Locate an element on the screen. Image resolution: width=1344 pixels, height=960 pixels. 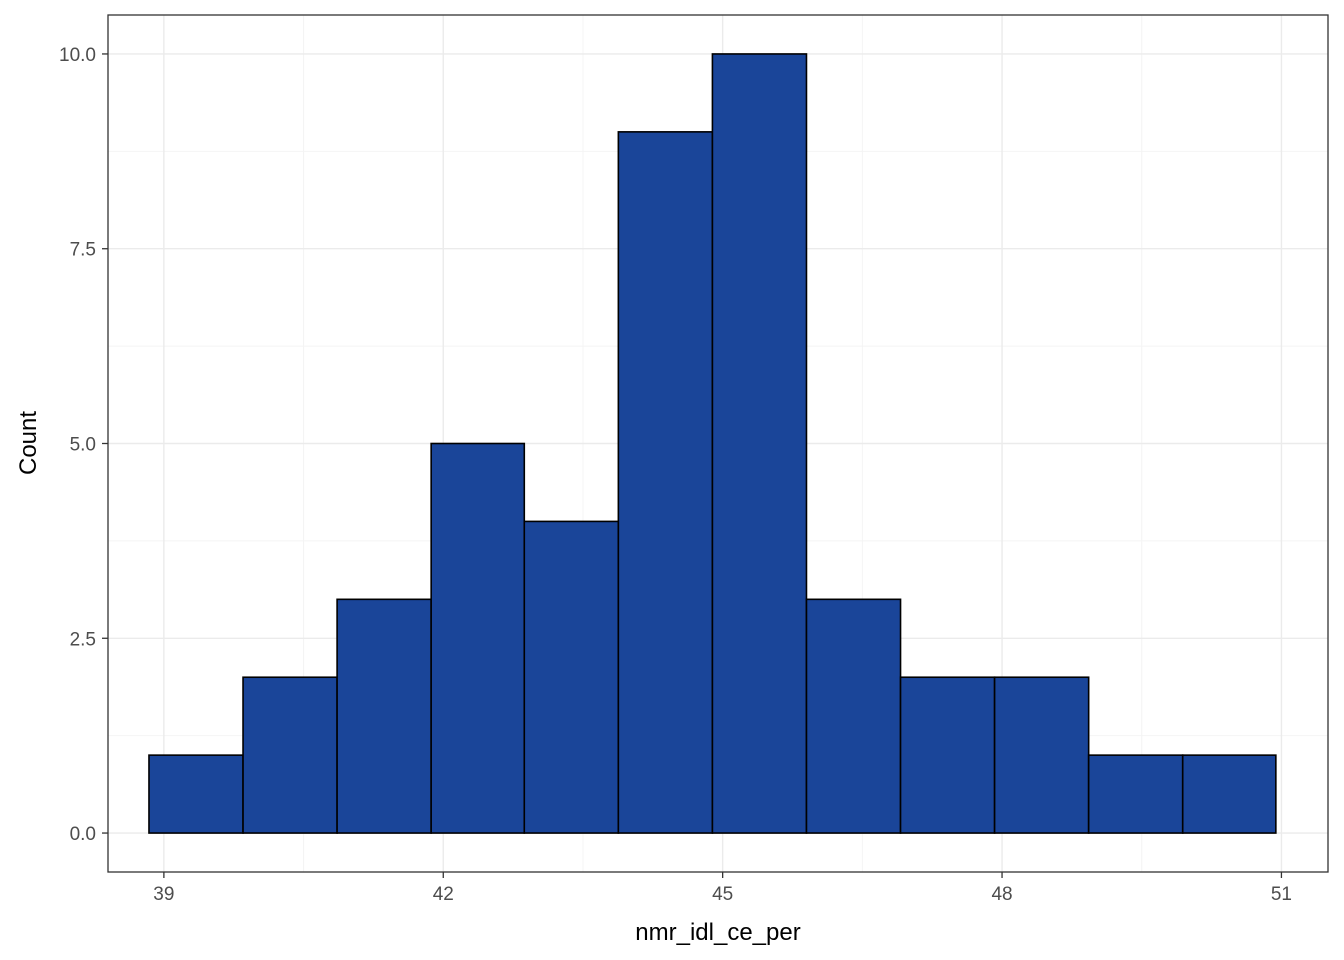
y-tick-label: 5.0 is located at coordinates (83, 445).